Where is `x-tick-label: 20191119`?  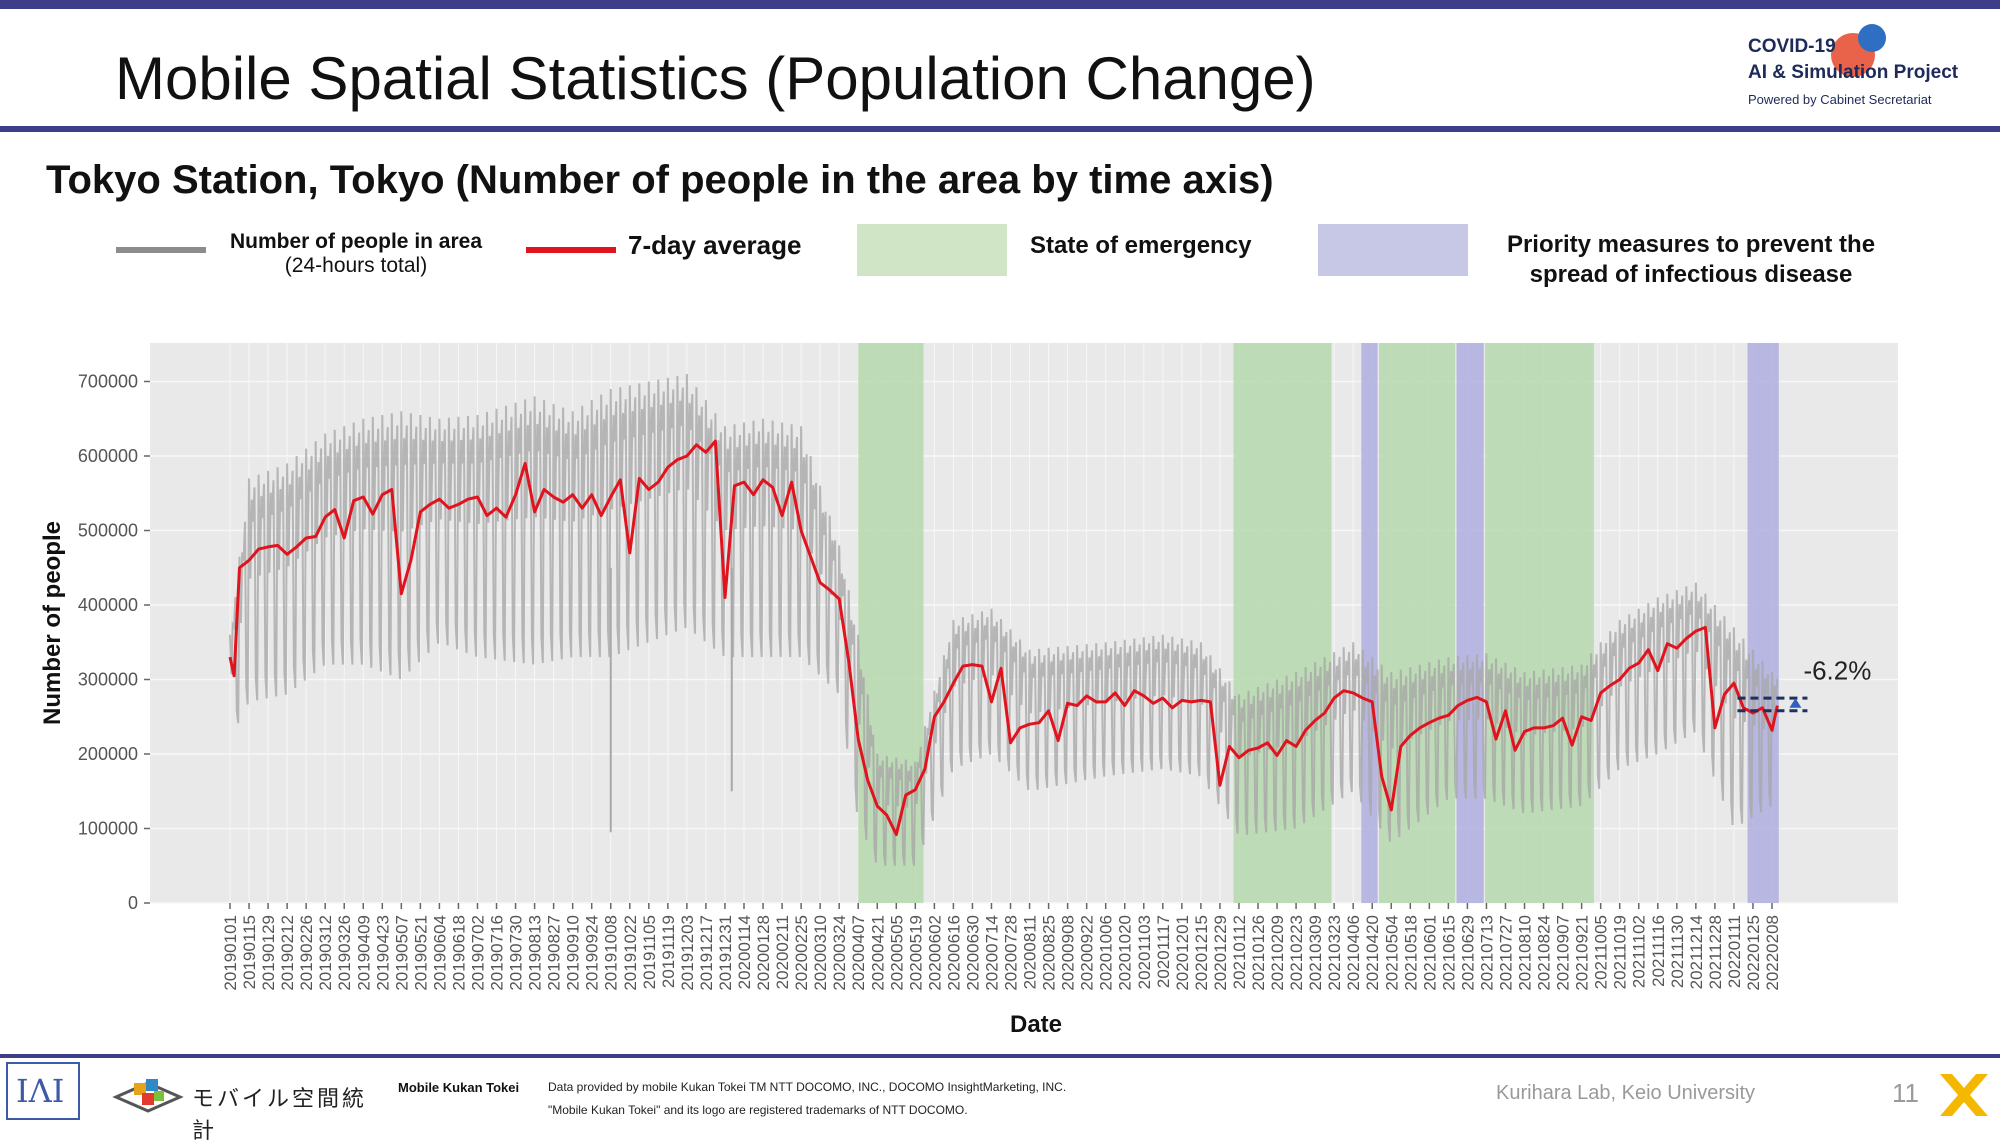 x-tick-label: 20191119 is located at coordinates (668, 951).